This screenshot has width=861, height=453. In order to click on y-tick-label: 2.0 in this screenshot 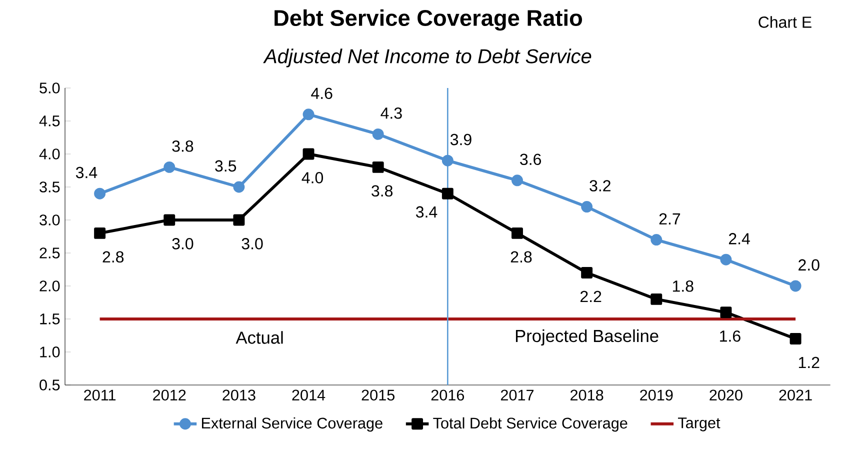, I will do `click(50, 286)`.